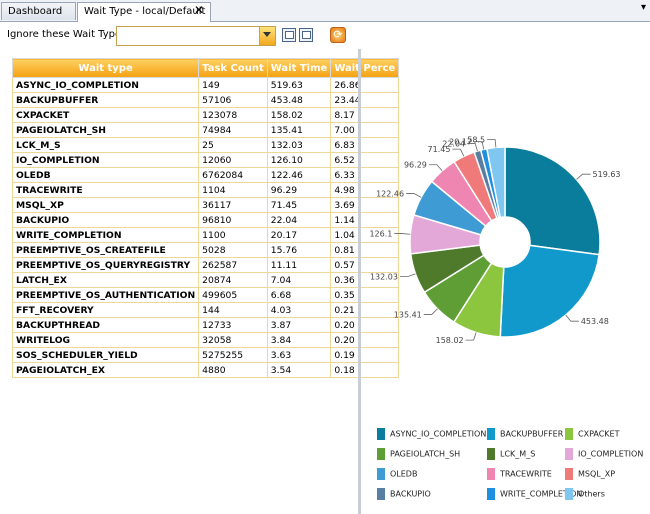 The height and width of the screenshot is (514, 650). Describe the element at coordinates (205, 325) in the screenshot. I see `table-row: BACKUPTHREAD 12733 3.87 0.20` at that location.